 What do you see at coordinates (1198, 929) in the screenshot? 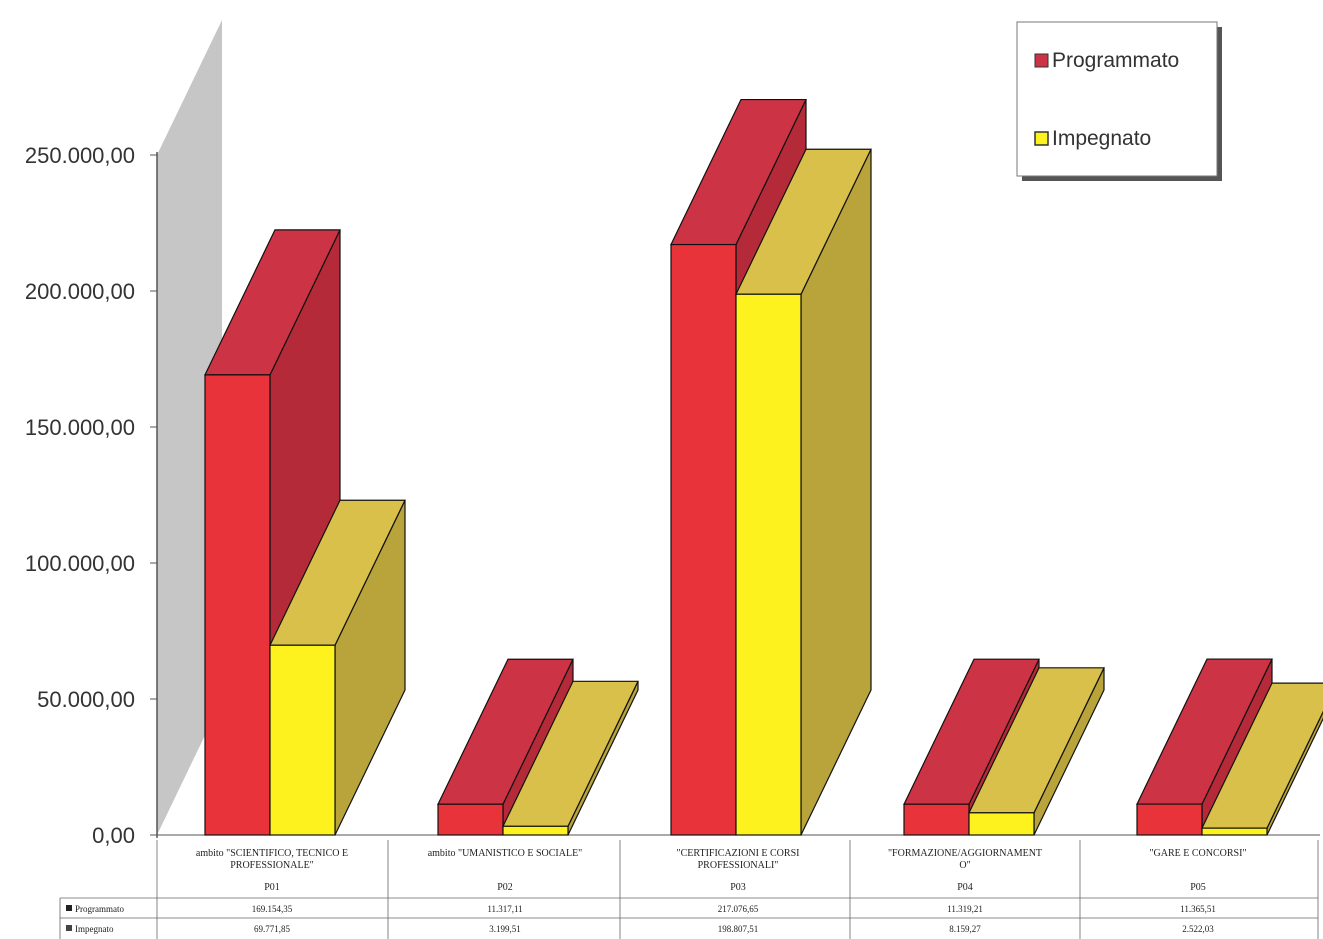
I see `table-cell: 2.522,03` at bounding box center [1198, 929].